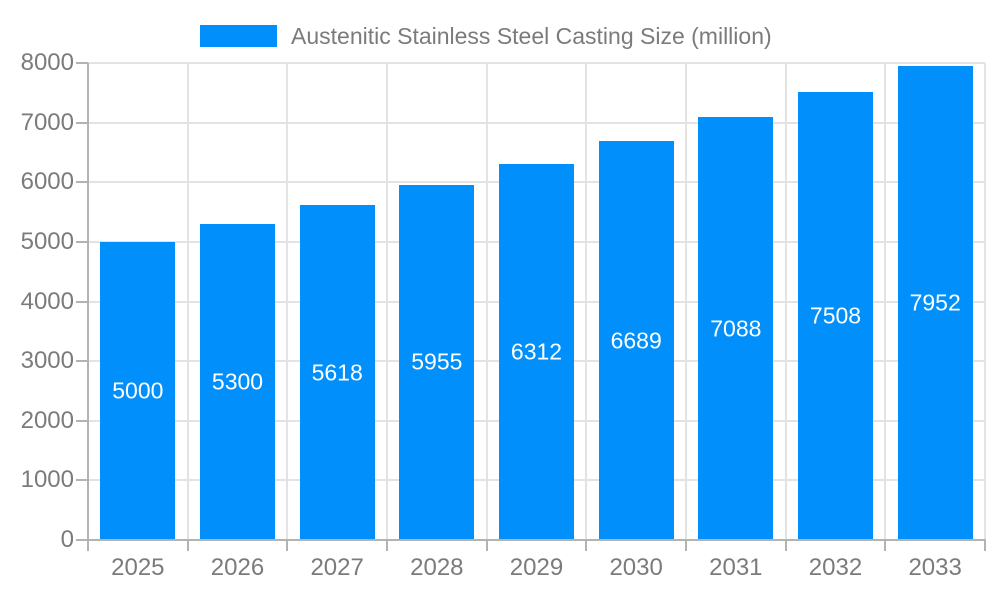 The height and width of the screenshot is (600, 1000). I want to click on bar-value-label: 7508, so click(835, 315).